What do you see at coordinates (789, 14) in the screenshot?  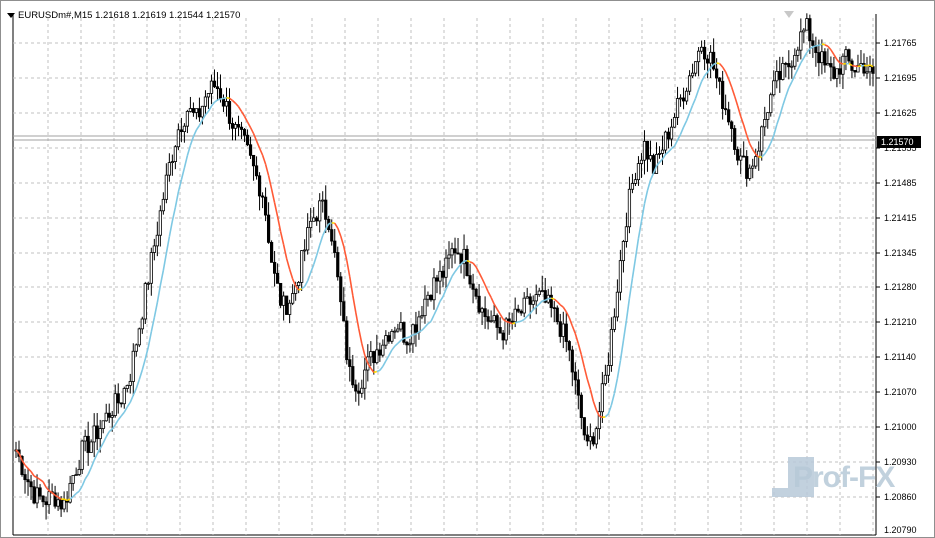 I see `chart-shift-marker-icon` at bounding box center [789, 14].